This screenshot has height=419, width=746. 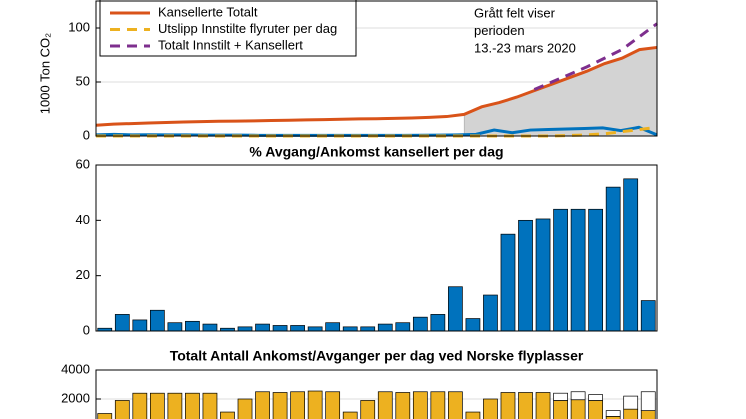 What do you see at coordinates (376, 394) in the screenshot?
I see `axes-box` at bounding box center [376, 394].